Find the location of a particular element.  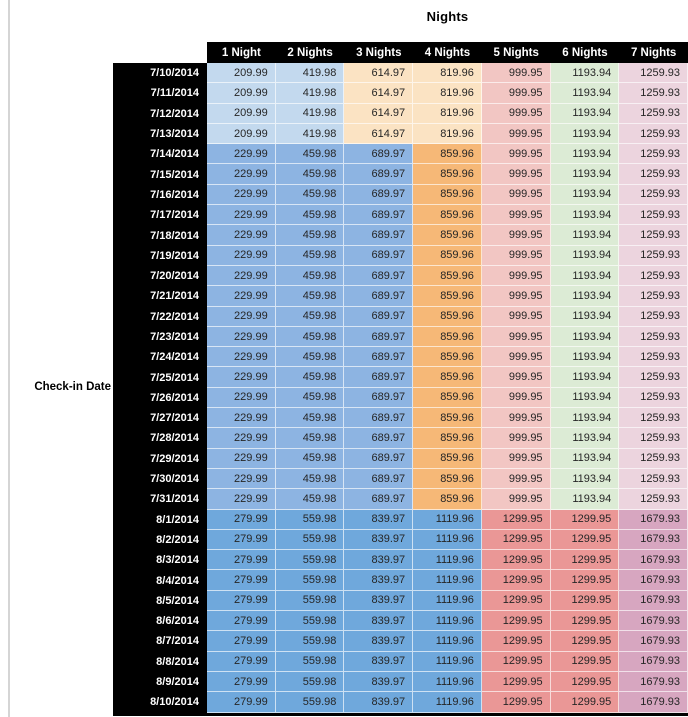

checkin-date-cell: 7/17/2014 is located at coordinates (160, 215).